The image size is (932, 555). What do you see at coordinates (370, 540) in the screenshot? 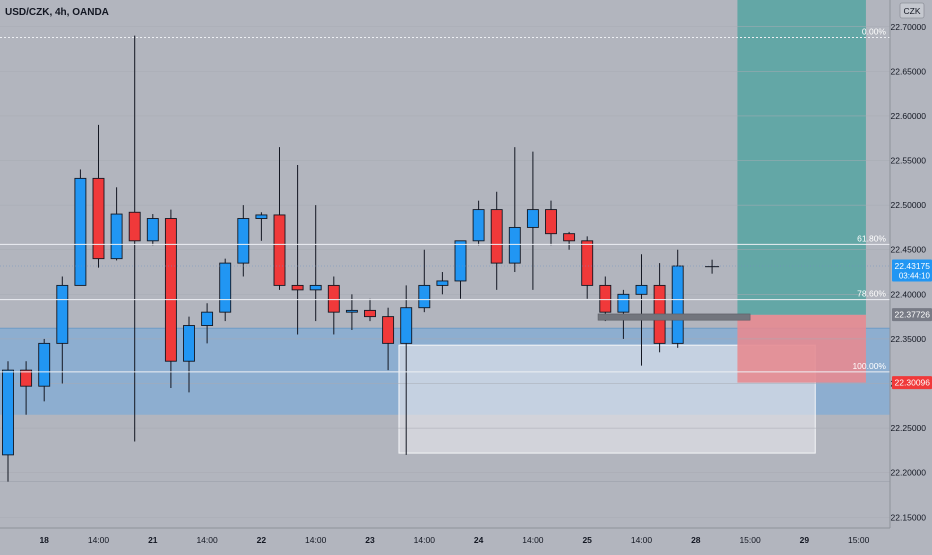
I see `x-tick-label: 23` at bounding box center [370, 540].